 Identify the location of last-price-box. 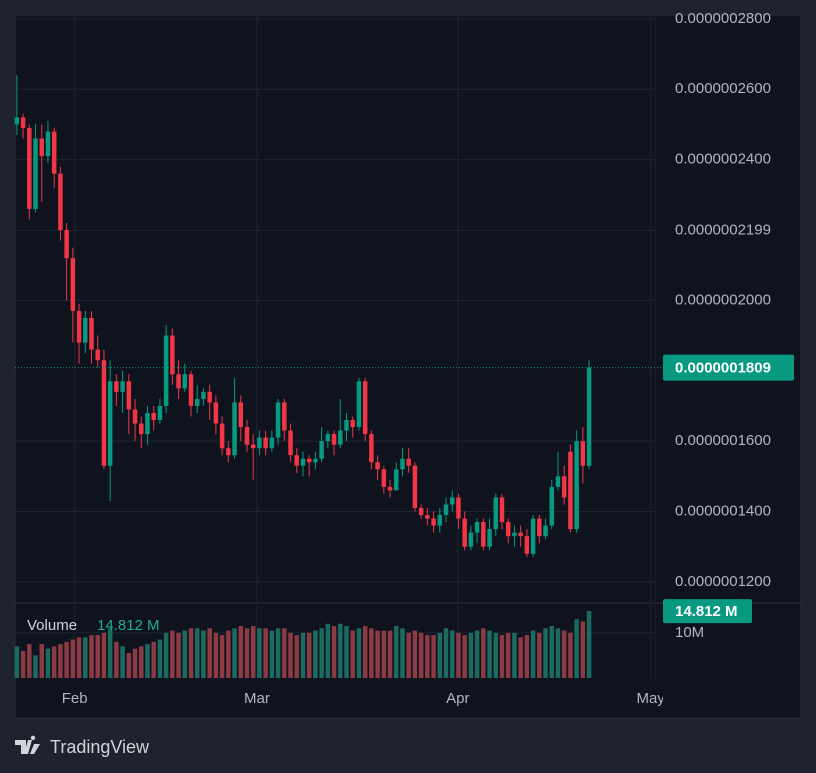
(728, 367).